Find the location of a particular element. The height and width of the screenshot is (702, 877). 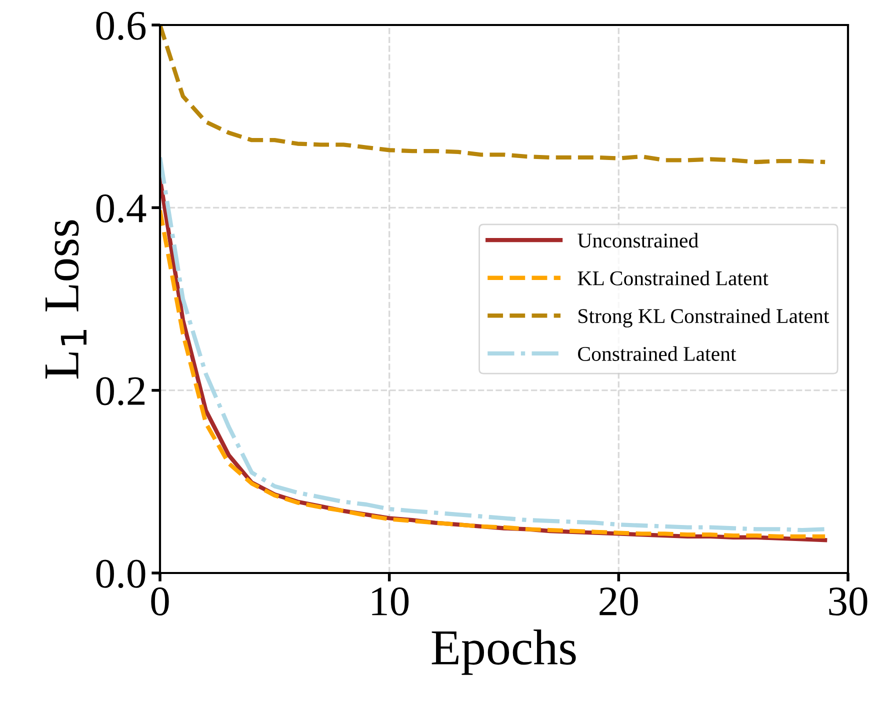

x-tick-label: 10 is located at coordinates (390, 601).